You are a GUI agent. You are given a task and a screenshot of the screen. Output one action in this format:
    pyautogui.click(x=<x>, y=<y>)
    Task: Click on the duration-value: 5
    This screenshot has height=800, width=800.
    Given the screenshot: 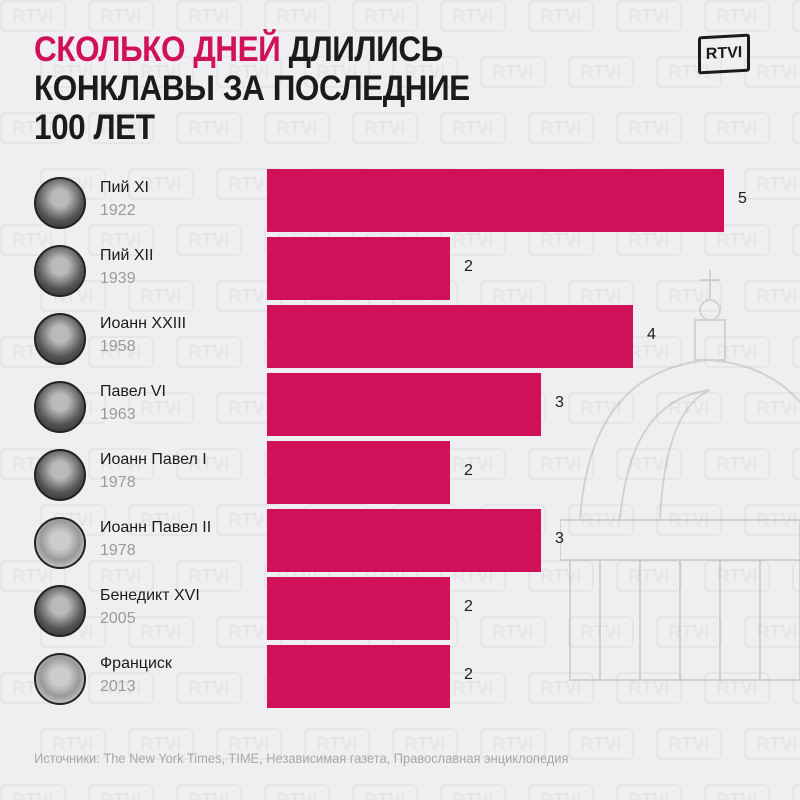 What is the action you would take?
    pyautogui.click(x=742, y=198)
    